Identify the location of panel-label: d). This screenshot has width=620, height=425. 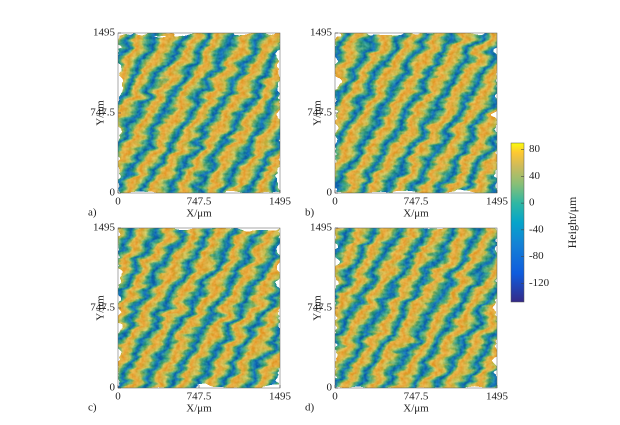
(310, 408).